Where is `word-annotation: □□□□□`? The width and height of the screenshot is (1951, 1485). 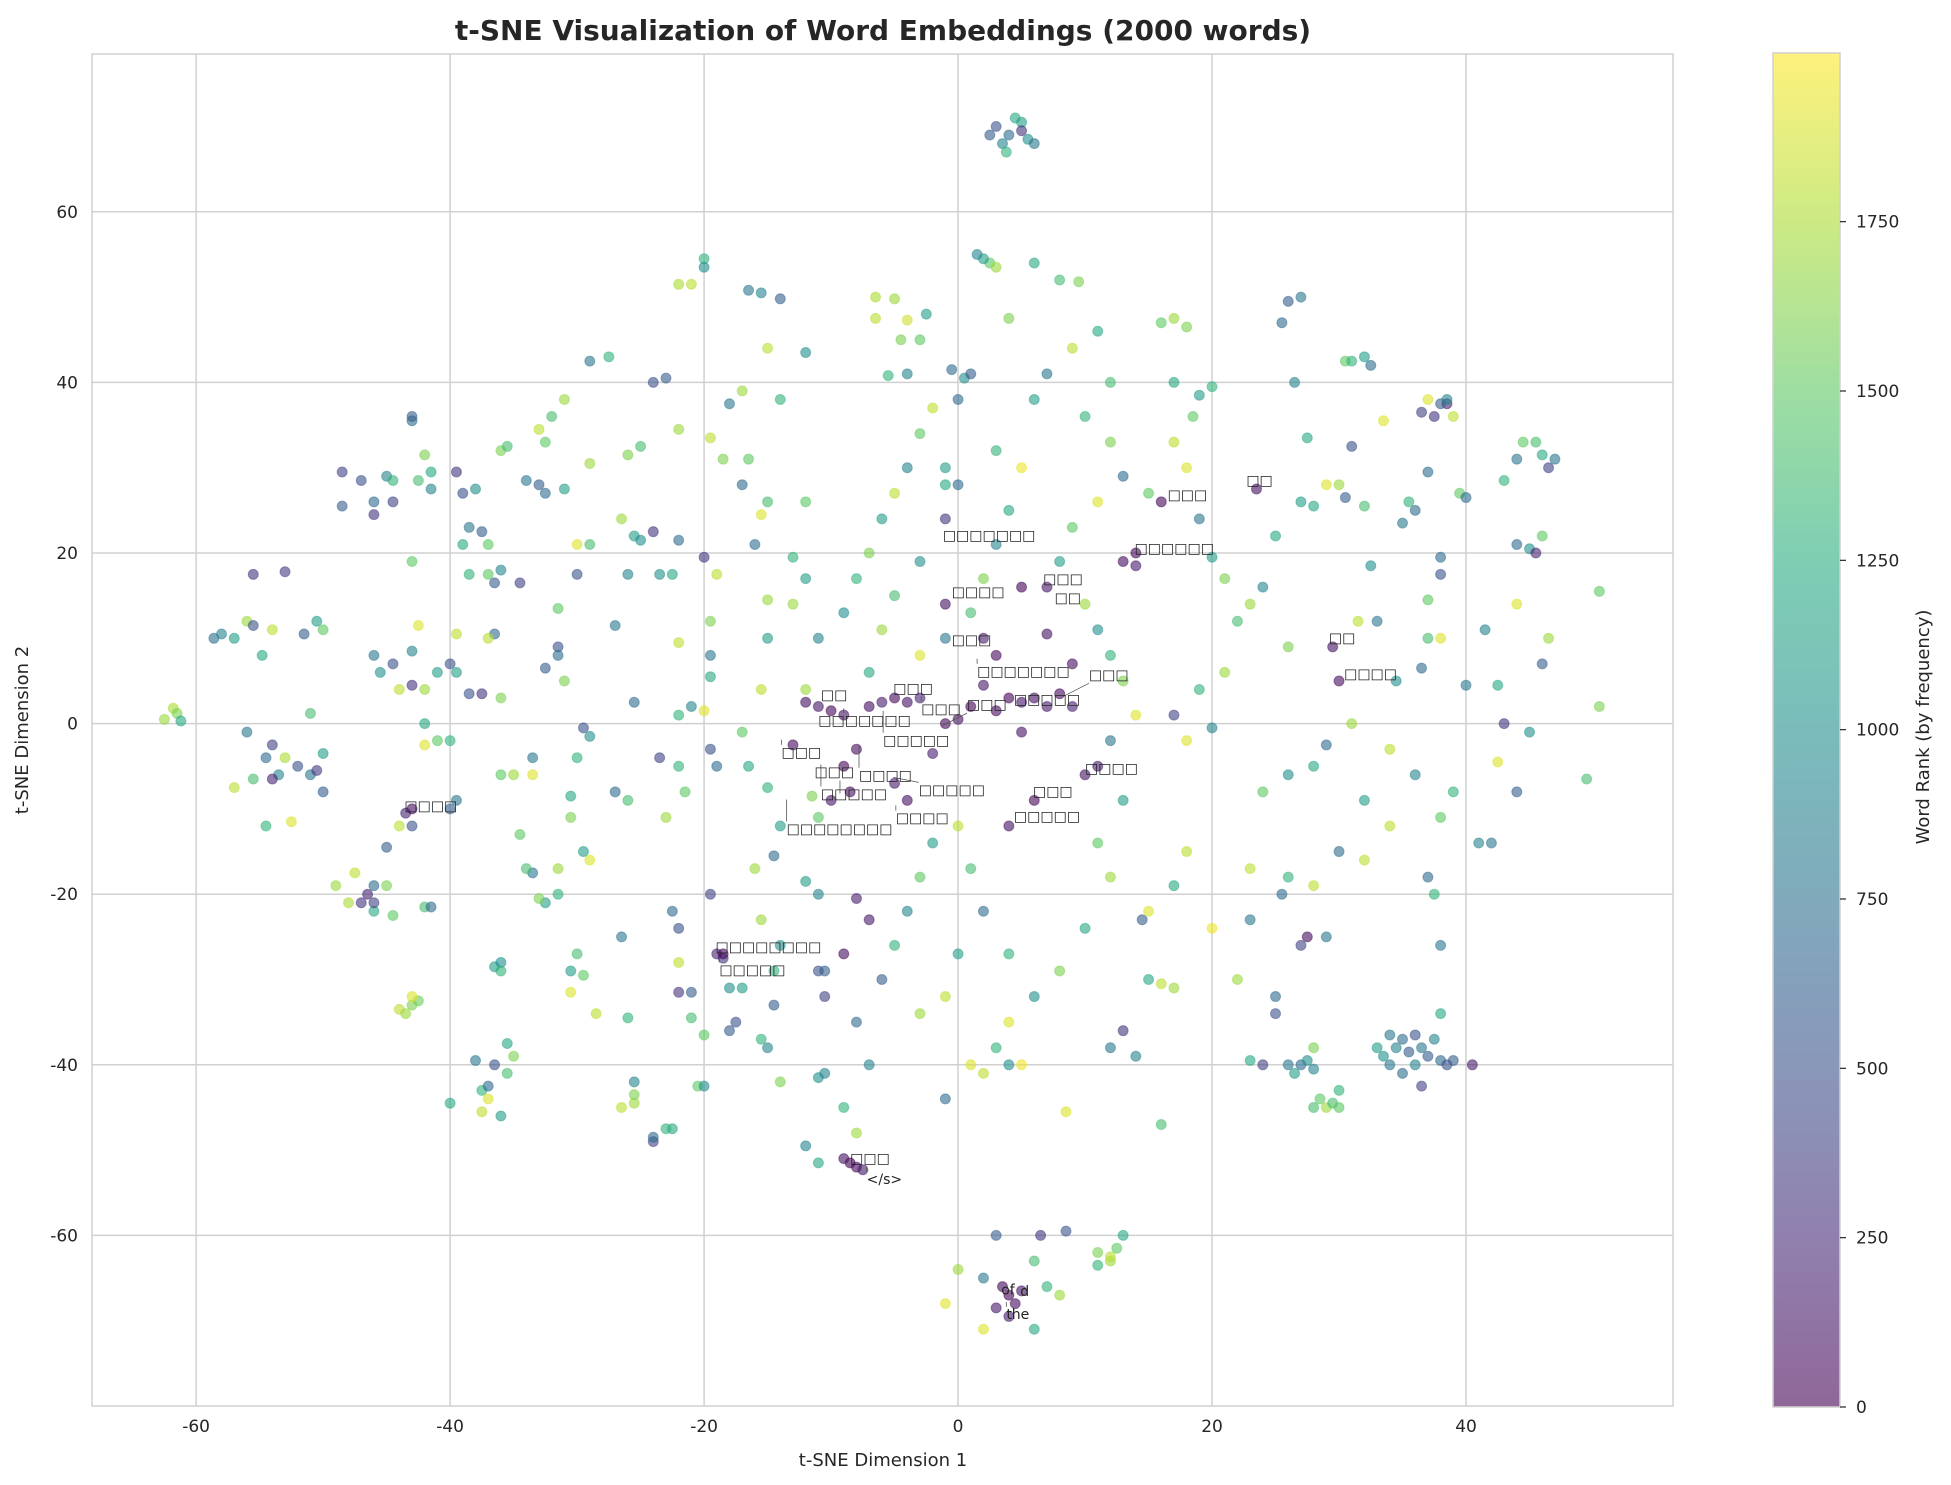 word-annotation: □□□□□ is located at coordinates (854, 795).